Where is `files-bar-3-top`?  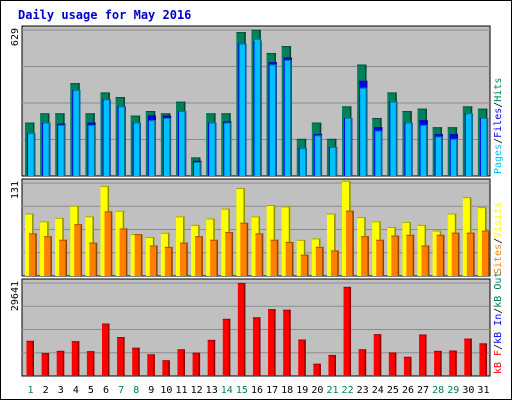
files-bar-3-top is located at coordinates (61, 124).